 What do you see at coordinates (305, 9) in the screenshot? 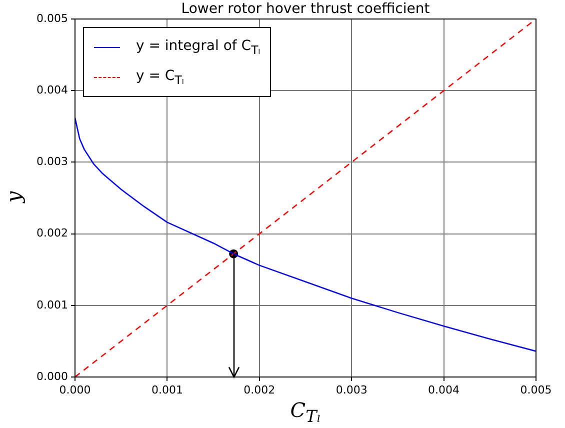
I see `chart-title: Lower rotor hover thrust coefficient` at bounding box center [305, 9].